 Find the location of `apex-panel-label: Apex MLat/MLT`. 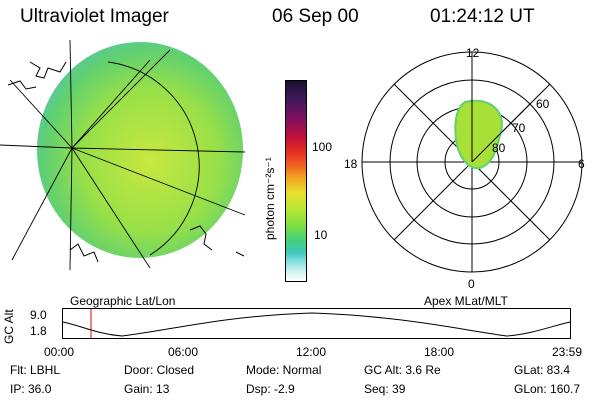

apex-panel-label: Apex MLat/MLT is located at coordinates (466, 301).